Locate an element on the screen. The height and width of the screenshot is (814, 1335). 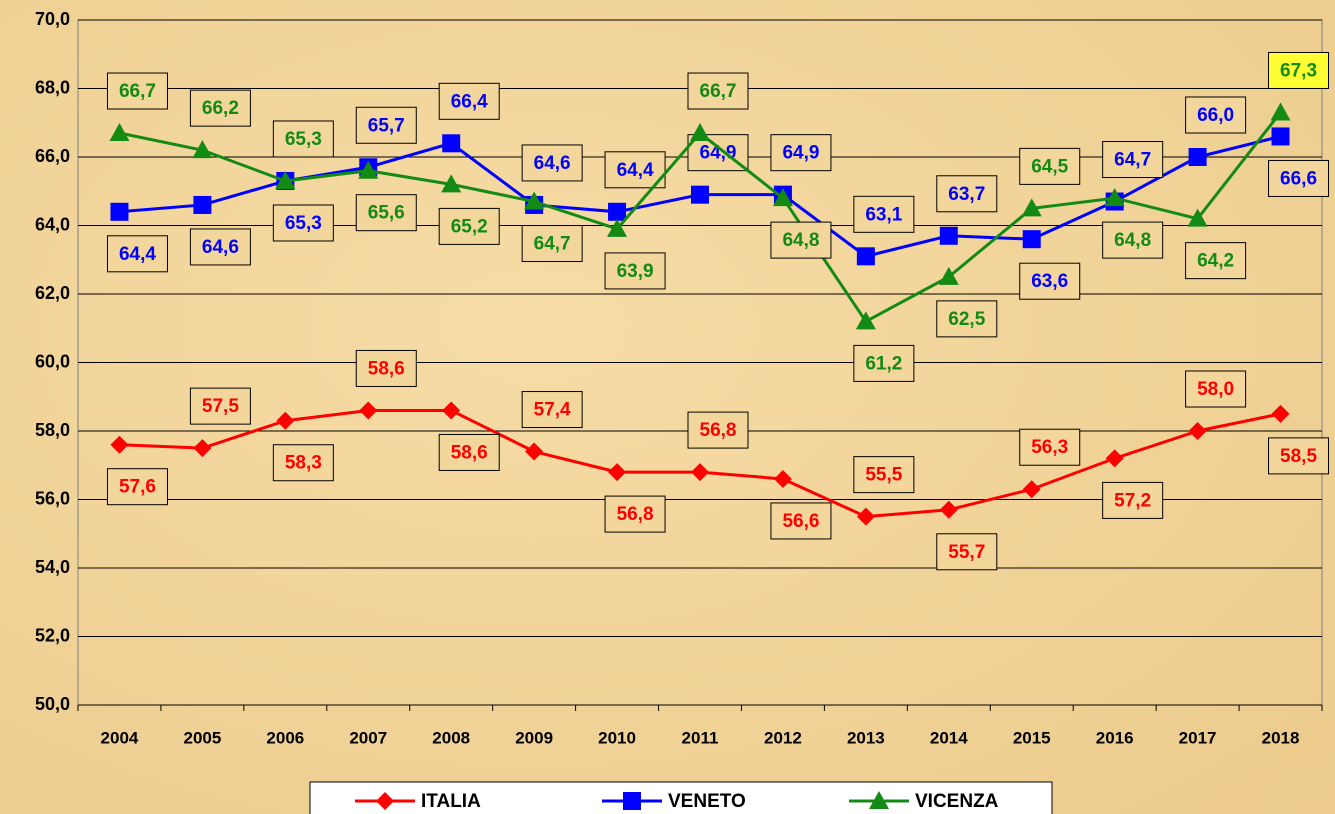
data-label: 65,2 is located at coordinates (469, 226).